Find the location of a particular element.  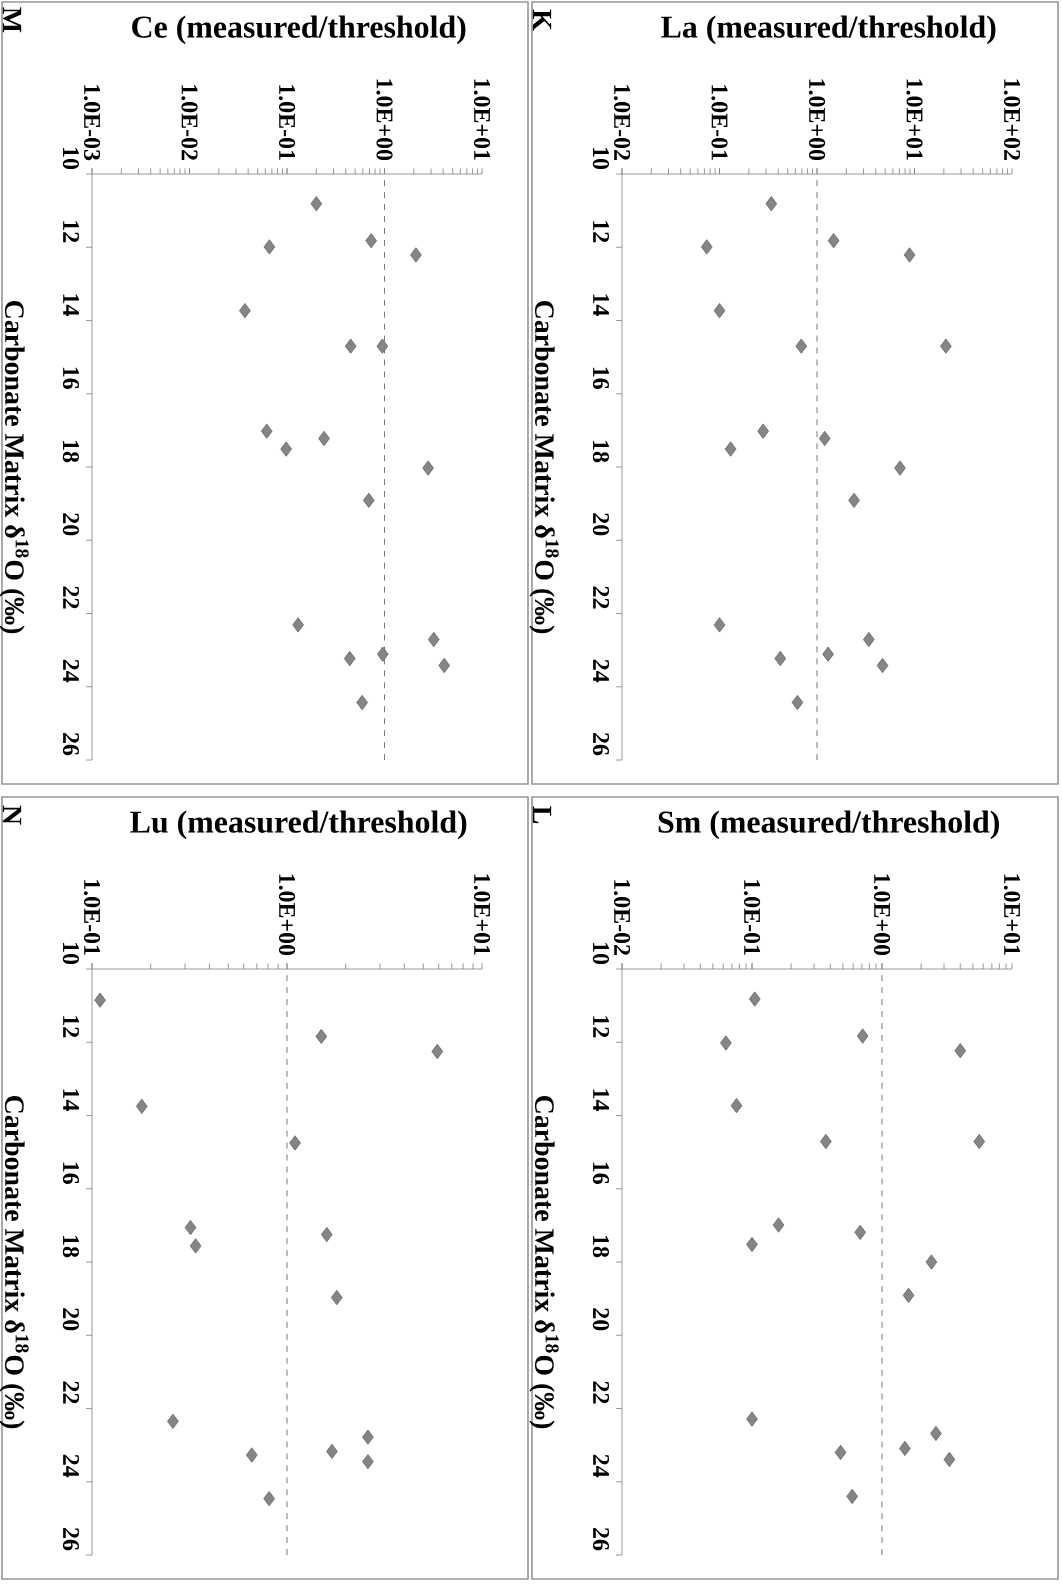

x-tick-label: 1.0E+02 is located at coordinates (1012, 119).